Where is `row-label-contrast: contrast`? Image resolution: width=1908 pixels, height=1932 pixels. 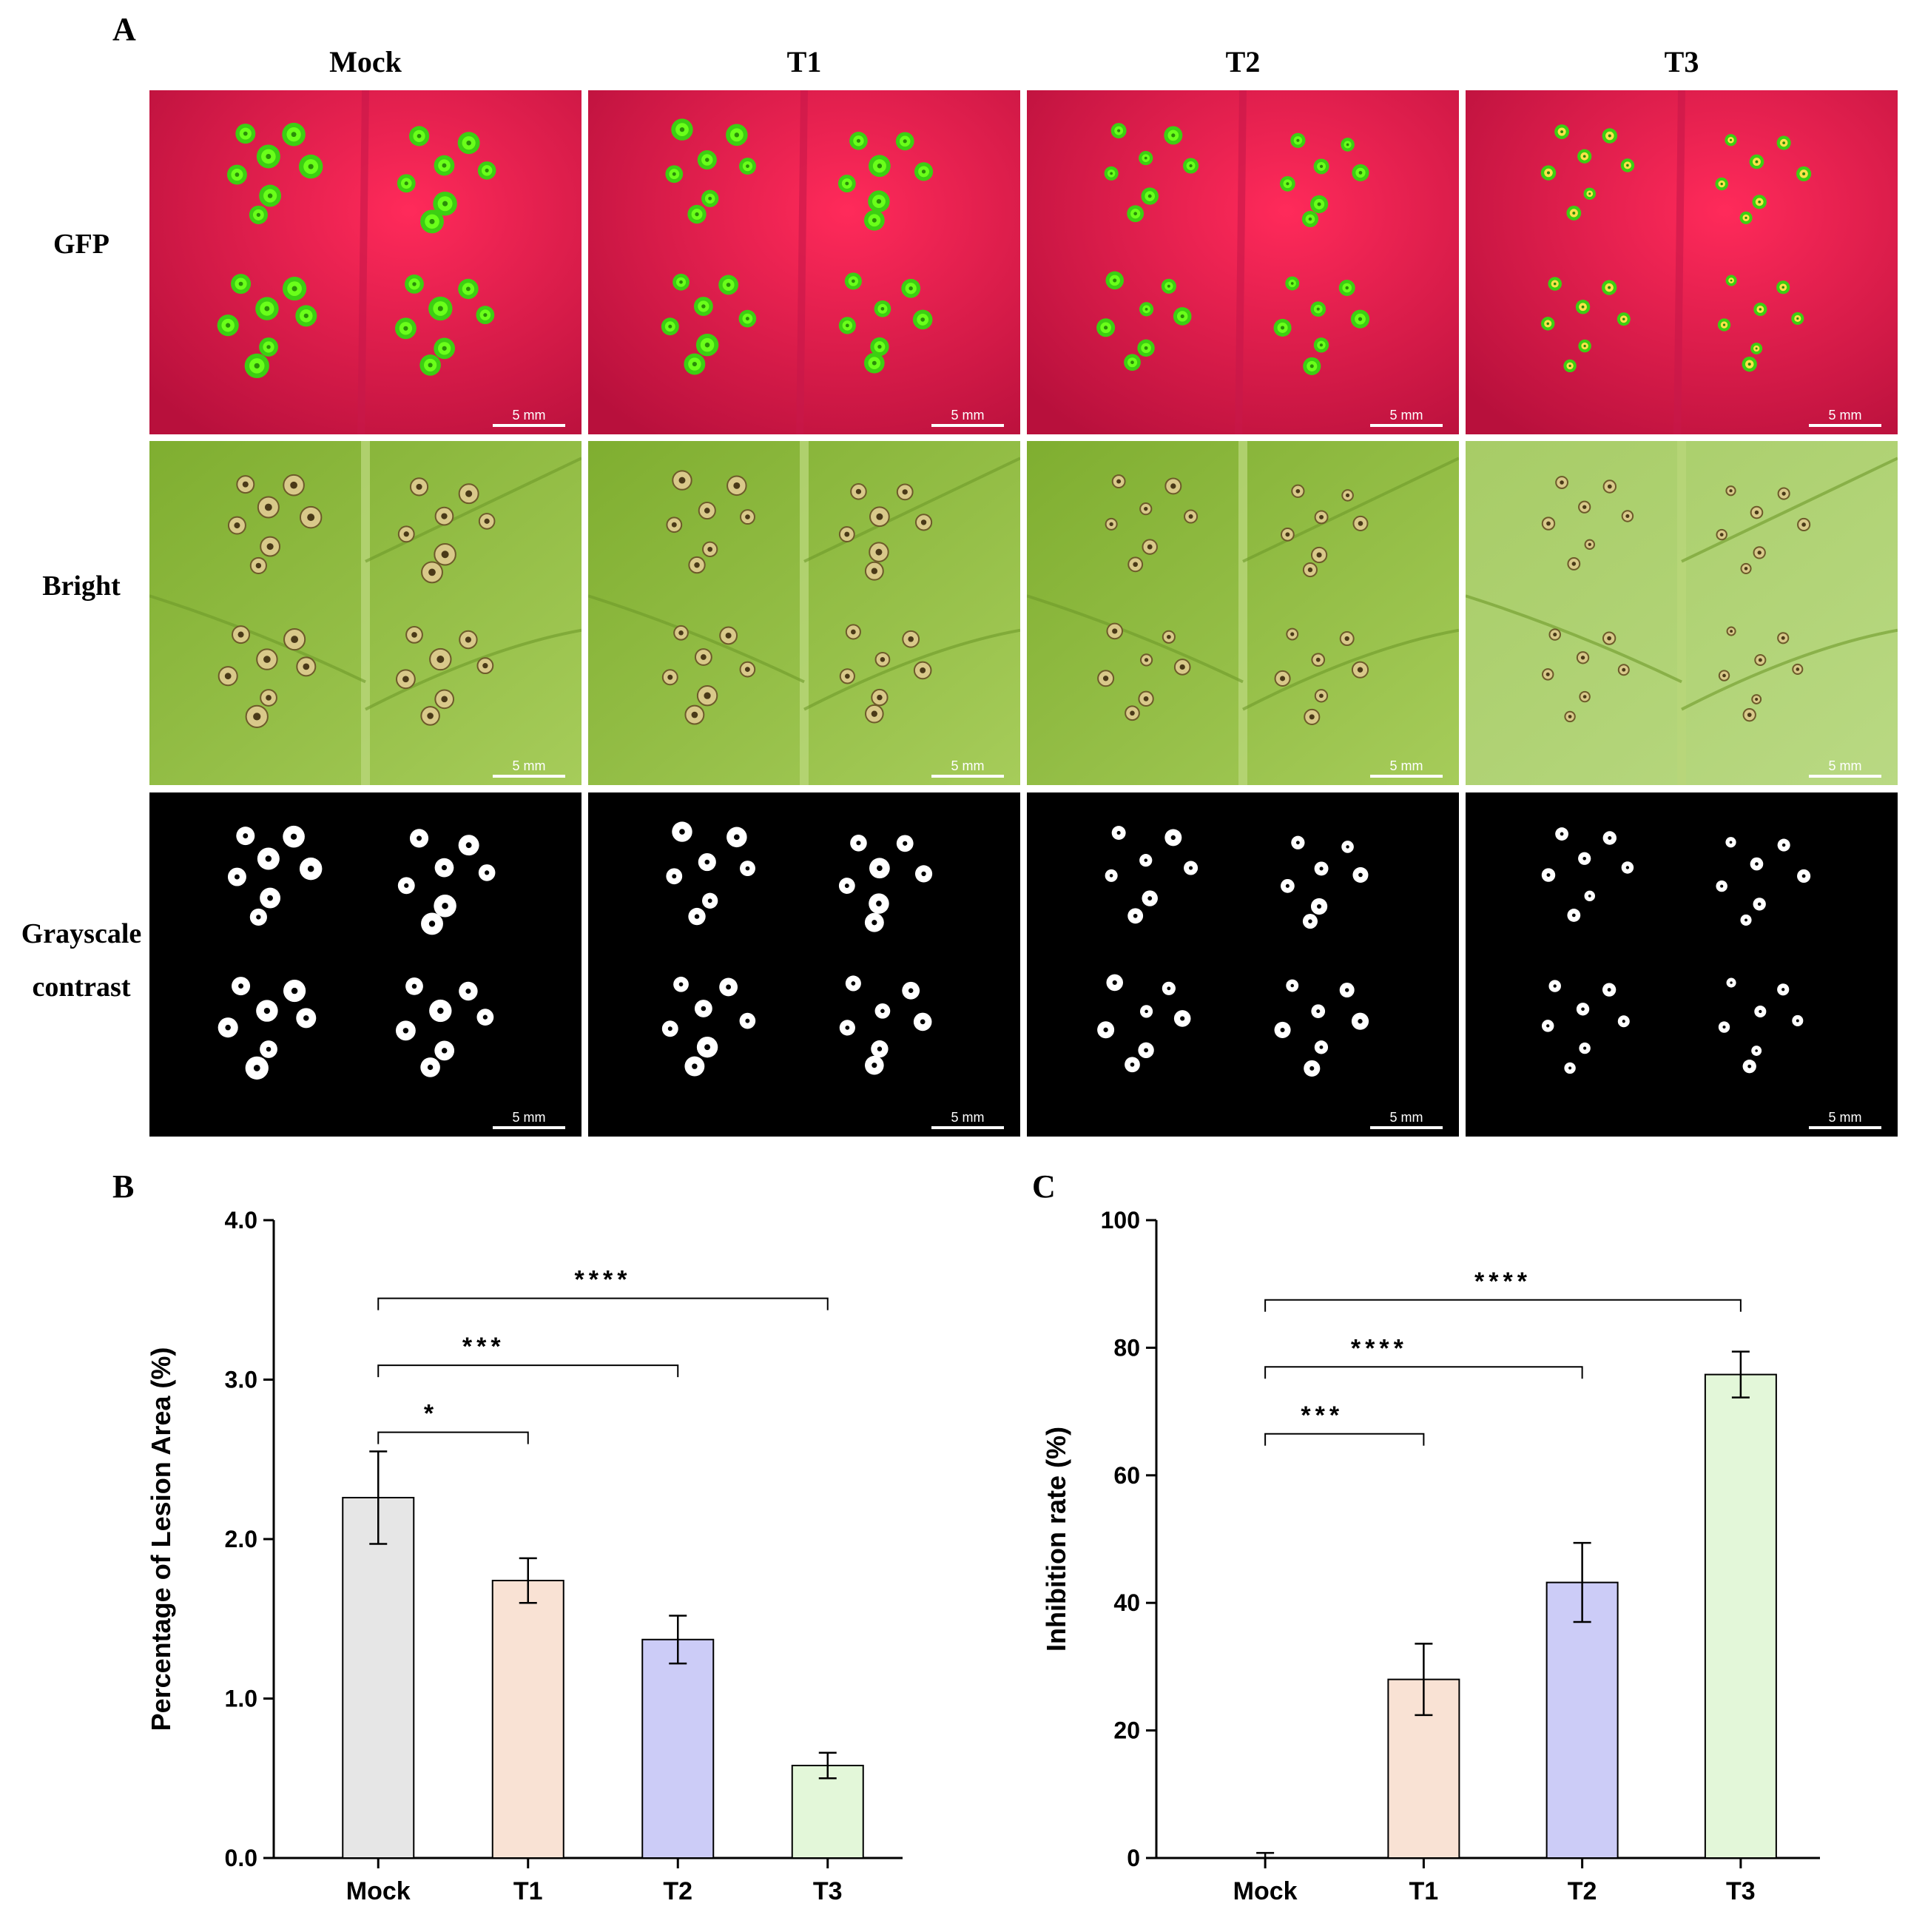
row-label-contrast: contrast is located at coordinates (81, 987).